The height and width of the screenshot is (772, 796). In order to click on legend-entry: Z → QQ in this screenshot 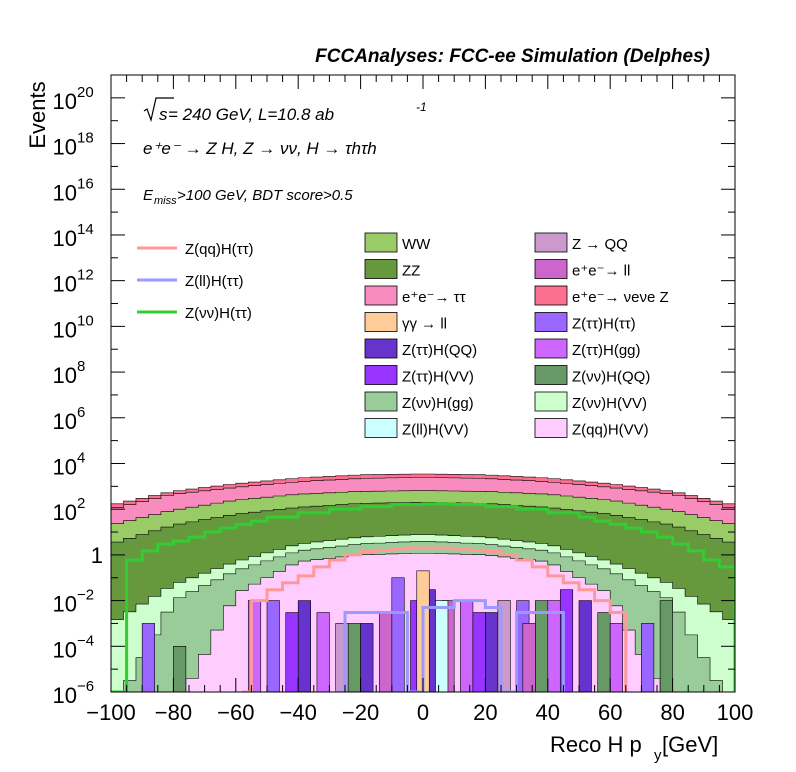, I will do `click(581, 242)`.